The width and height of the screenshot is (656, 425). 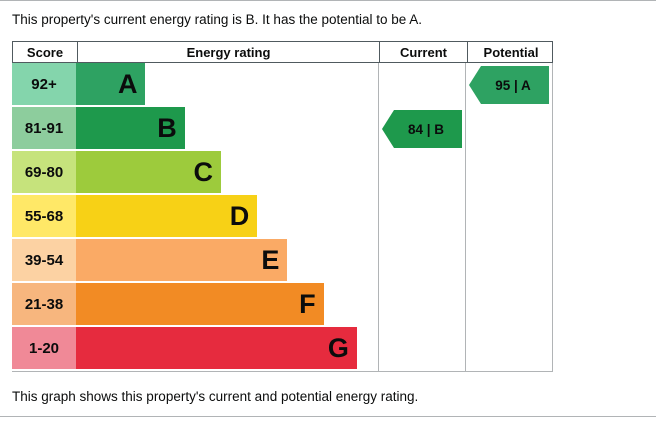 I want to click on rating-bar-a: A, so click(x=111, y=84).